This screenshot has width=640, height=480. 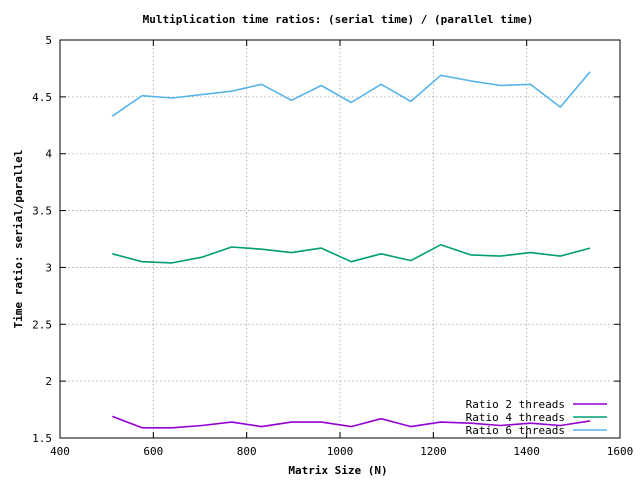 What do you see at coordinates (337, 470) in the screenshot?
I see `x-axis-label: Matrix Size (N)` at bounding box center [337, 470].